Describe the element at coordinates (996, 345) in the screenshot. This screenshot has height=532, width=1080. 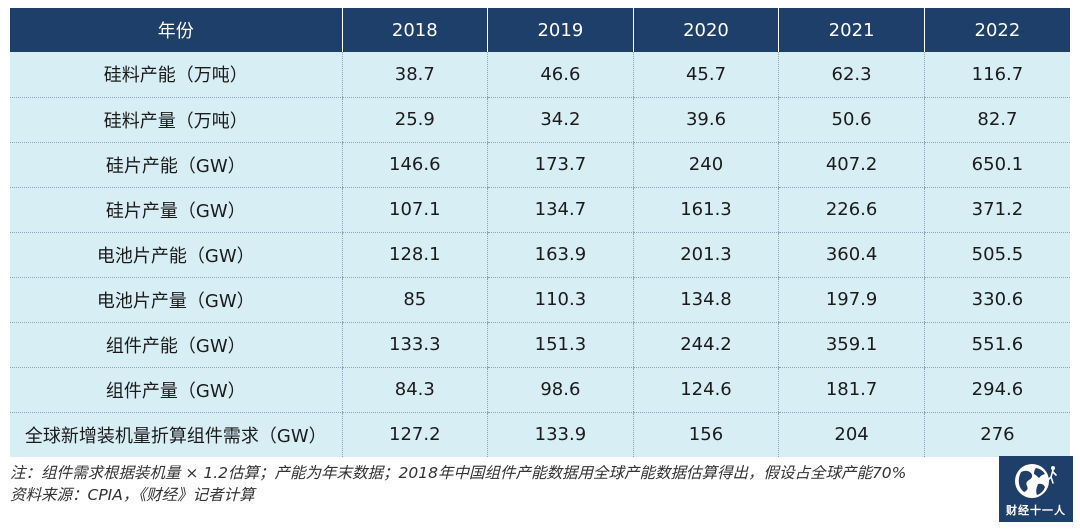
I see `table-cell: 551.6` at that location.